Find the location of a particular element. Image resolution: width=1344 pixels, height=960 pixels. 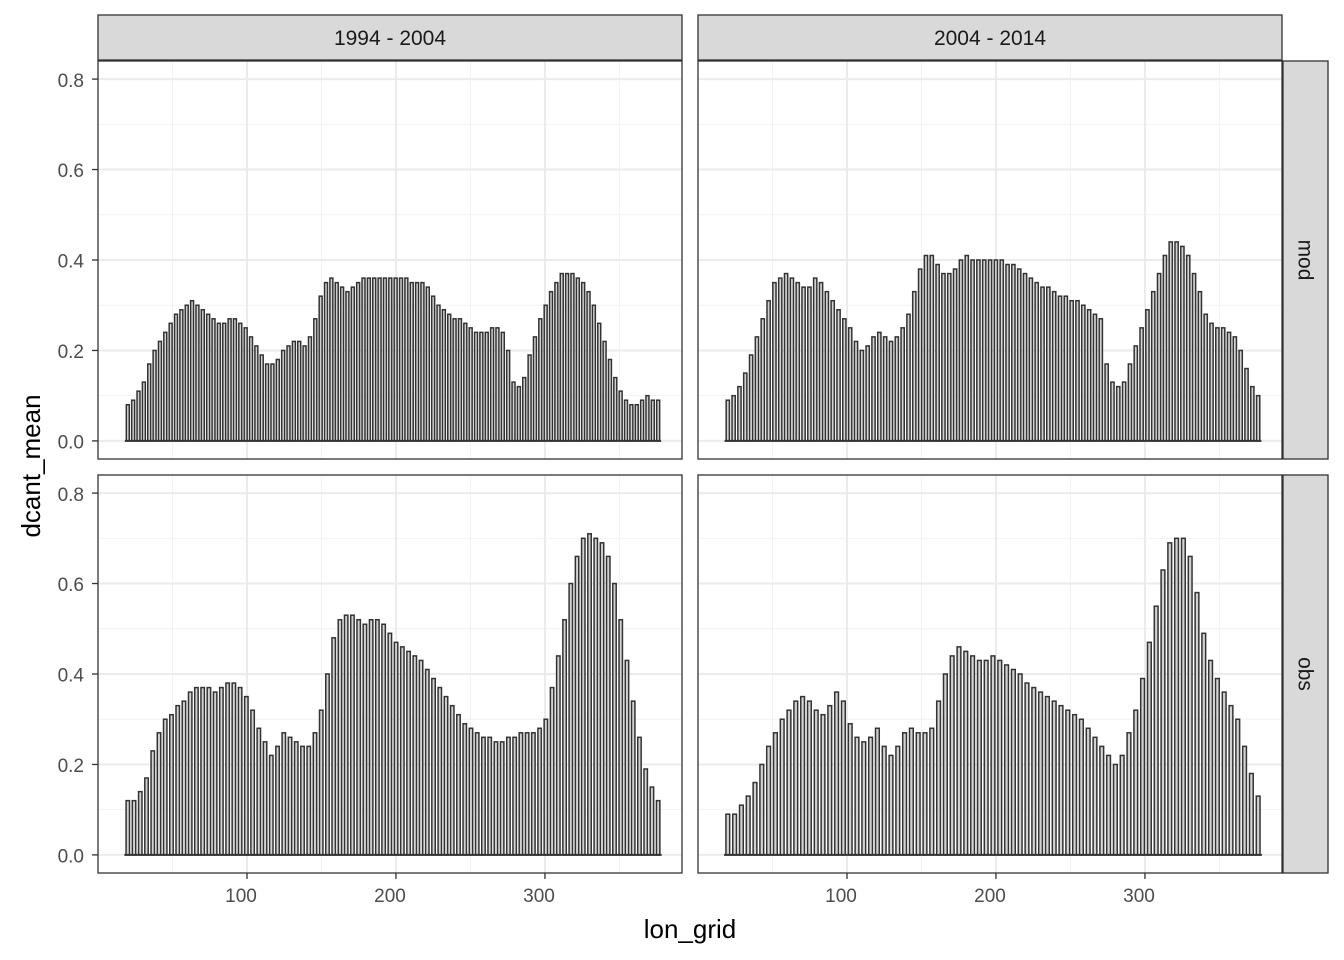

x-axis-title: lon_grid is located at coordinates (690, 929).